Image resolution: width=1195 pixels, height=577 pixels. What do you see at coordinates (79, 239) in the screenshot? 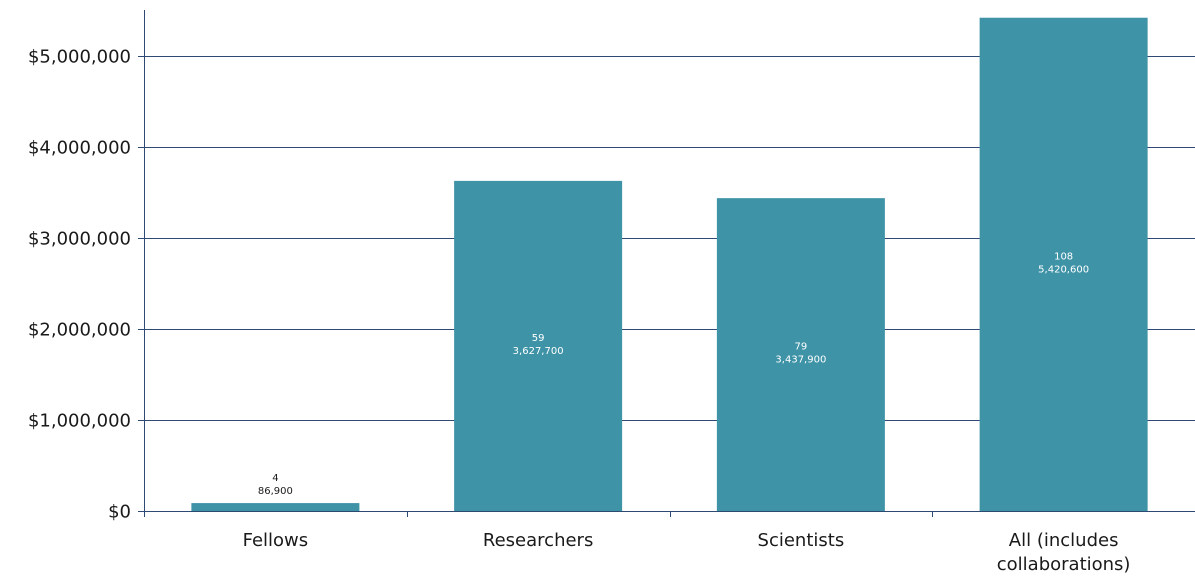
I see `y-tick-label: $3,000,000` at bounding box center [79, 239].